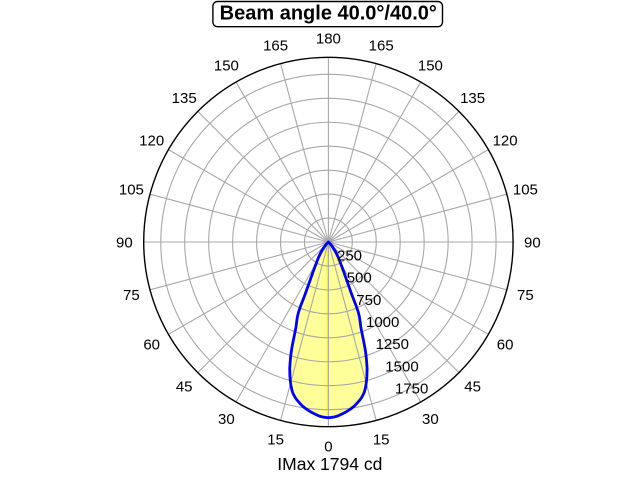 This screenshot has height=480, width=640. I want to click on svg-text: Beam angle 40.0°/40.0°, so click(328, 14).